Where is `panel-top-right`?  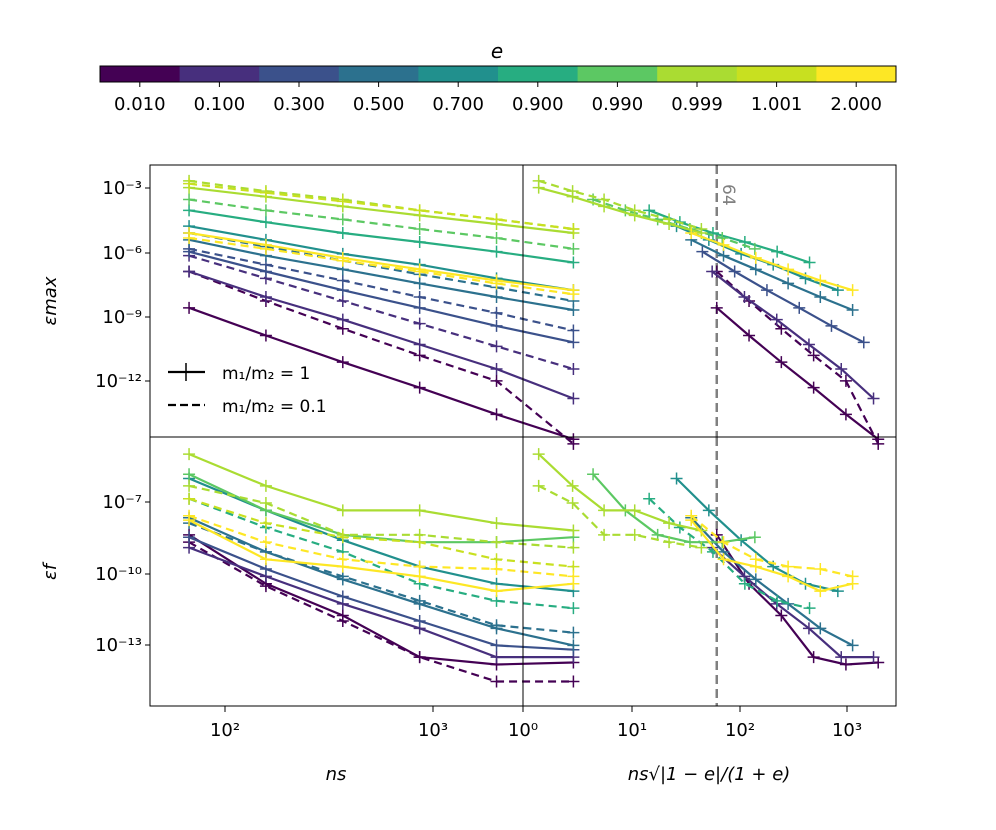
panel-top-right is located at coordinates (708, 307).